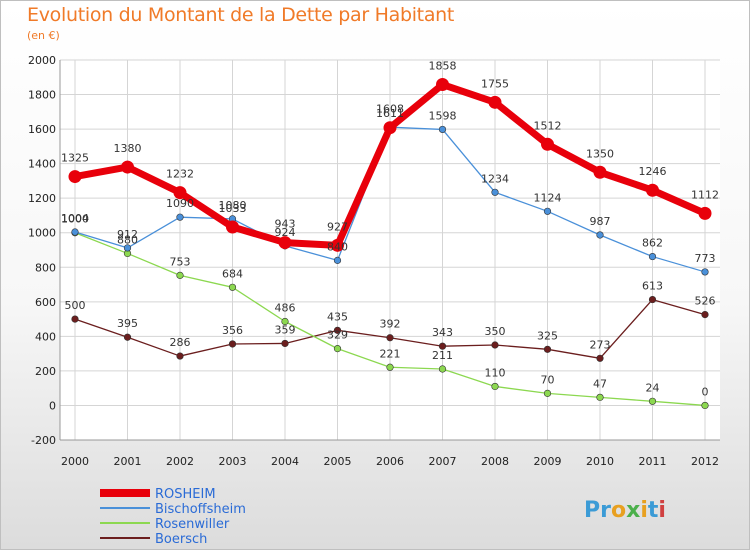 This screenshot has width=750, height=550. What do you see at coordinates (180, 261) in the screenshot?
I see `data-label: 753` at bounding box center [180, 261].